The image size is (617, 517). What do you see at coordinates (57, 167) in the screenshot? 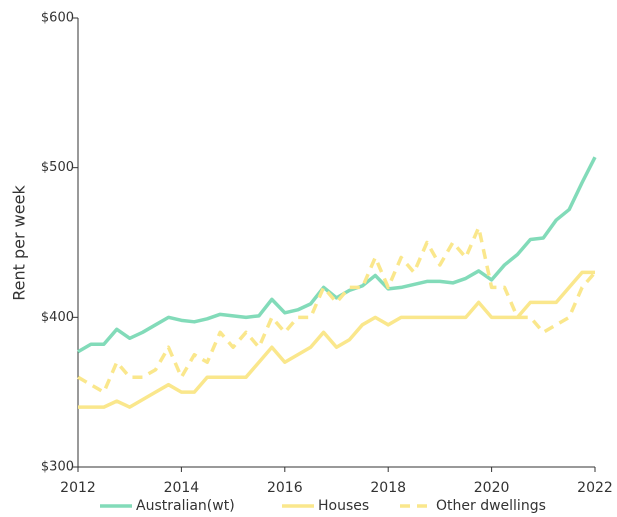
I see `y-tick-label: $500` at bounding box center [57, 167].